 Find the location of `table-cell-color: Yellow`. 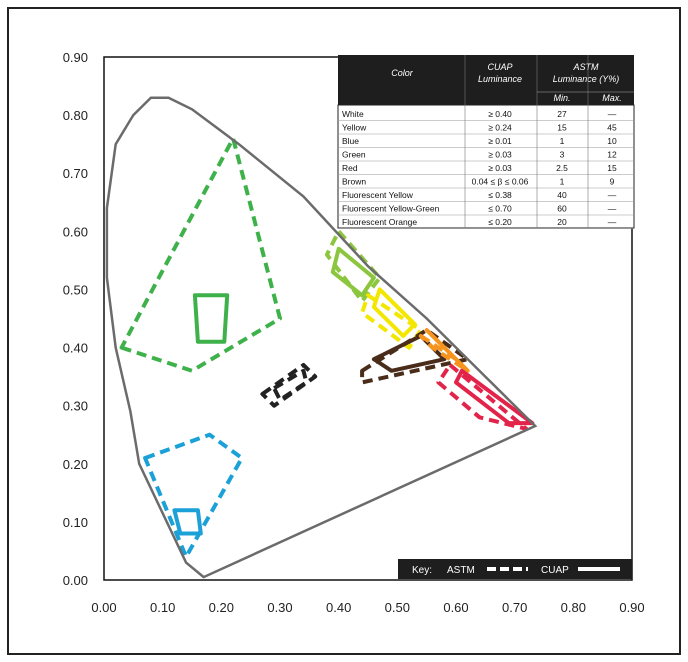

table-cell-color: Yellow is located at coordinates (354, 128).